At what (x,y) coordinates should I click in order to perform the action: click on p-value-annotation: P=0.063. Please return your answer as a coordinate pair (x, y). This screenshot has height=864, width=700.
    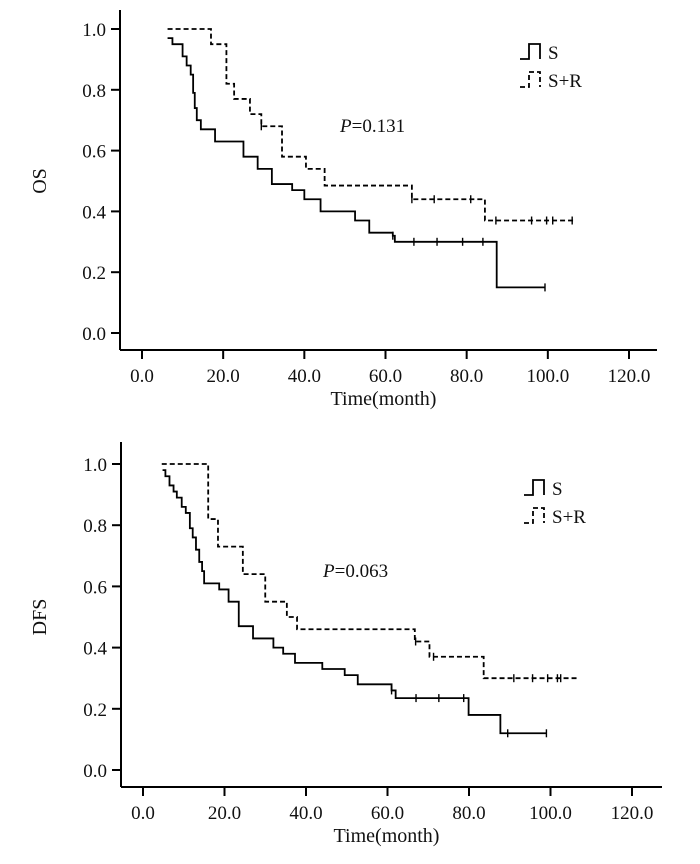
    Looking at the image, I should click on (355, 571).